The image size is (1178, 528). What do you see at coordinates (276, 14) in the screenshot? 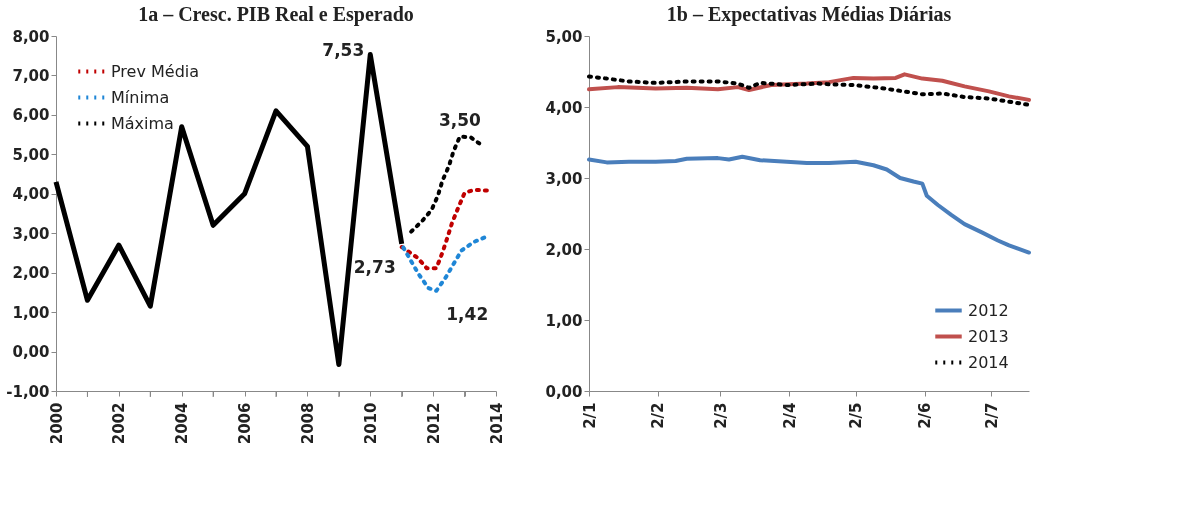
I see `chart-title: 1a – Cresc. PIB Real e Esperado` at bounding box center [276, 14].